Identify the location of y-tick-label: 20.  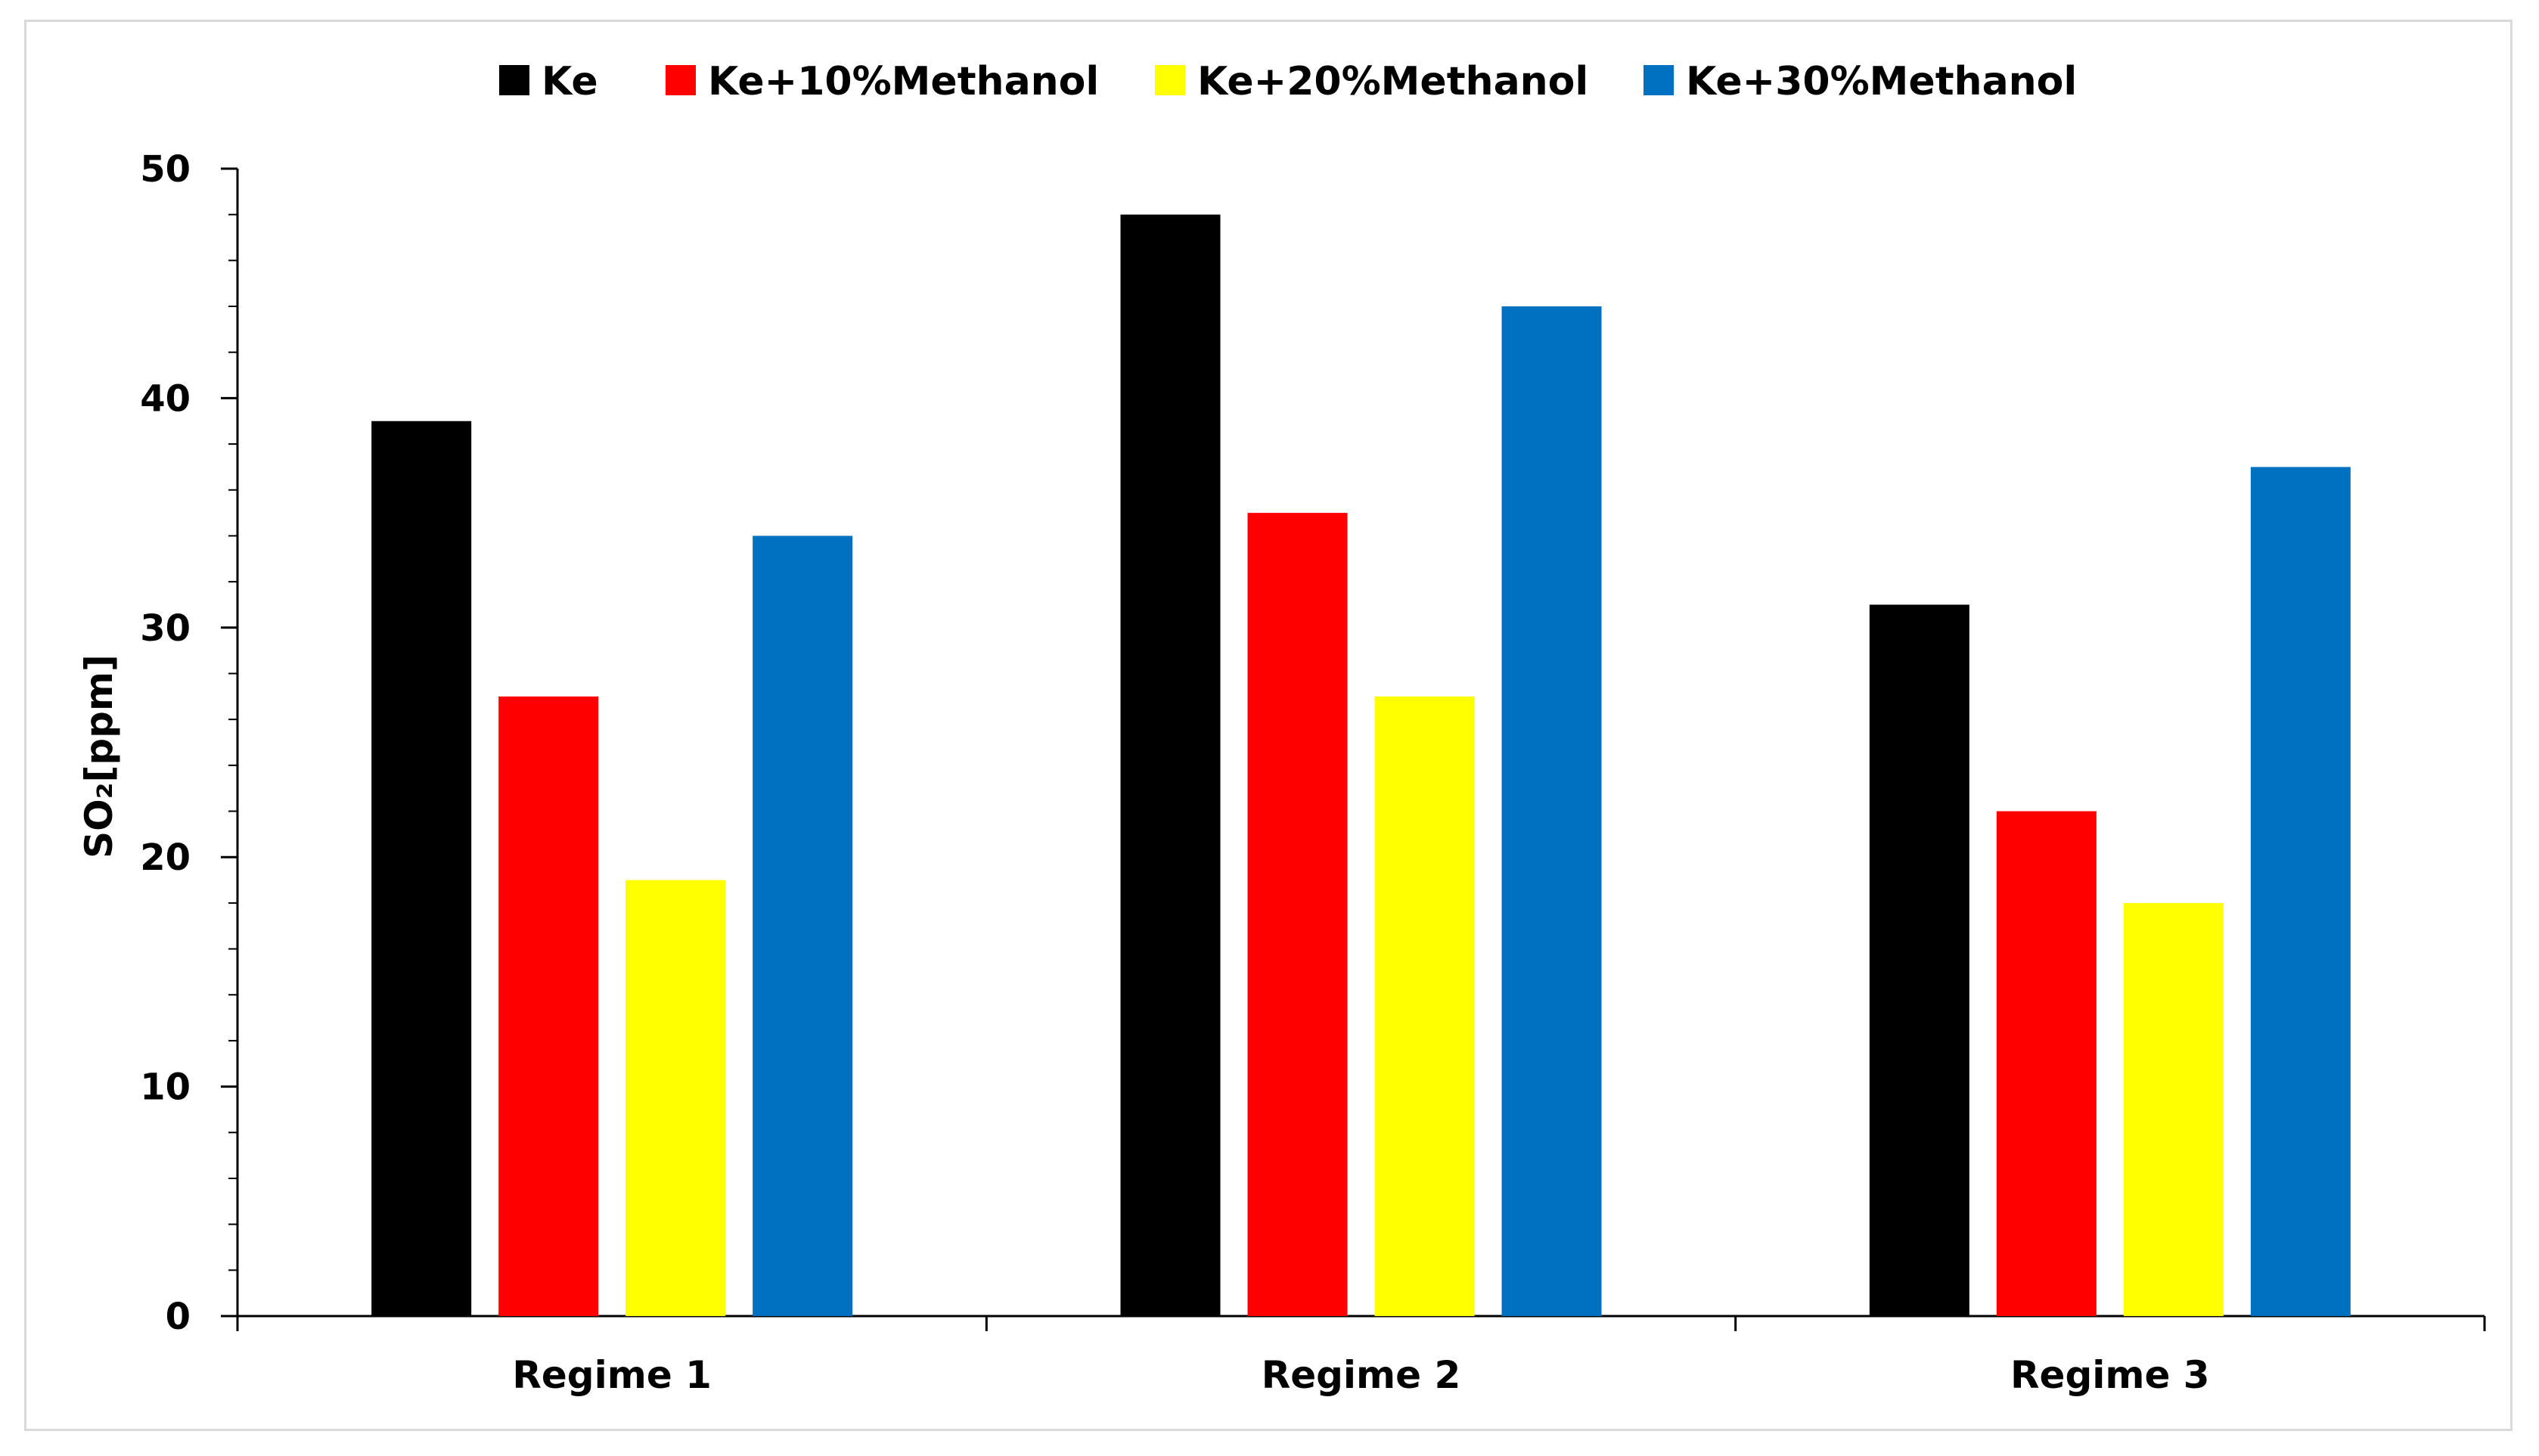
(165, 858).